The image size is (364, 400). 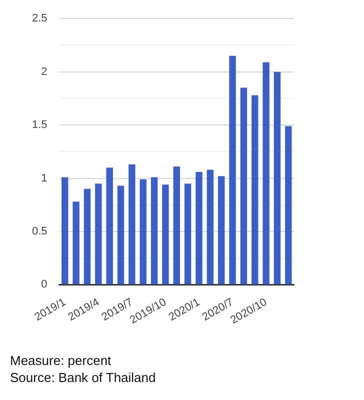 I want to click on y-tick-label: 1, so click(x=44, y=178).